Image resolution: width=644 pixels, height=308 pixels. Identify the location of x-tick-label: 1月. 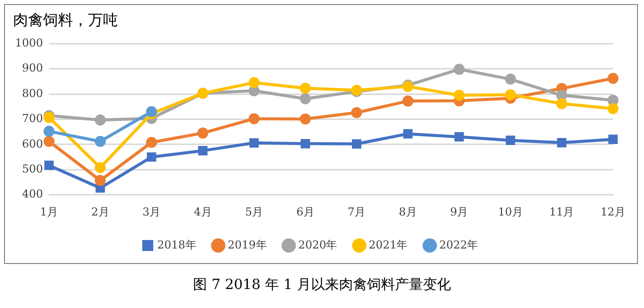
(49, 211).